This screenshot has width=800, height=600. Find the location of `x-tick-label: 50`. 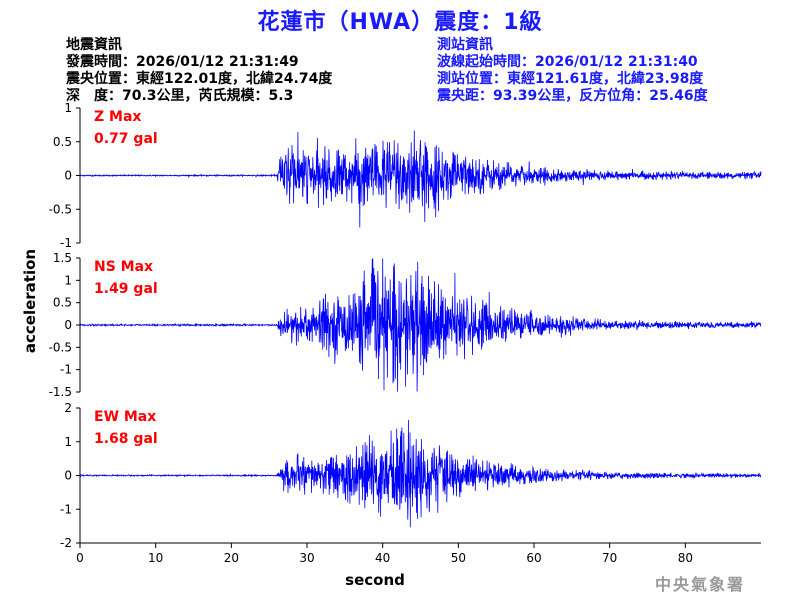

x-tick-label: 50 is located at coordinates (458, 558).